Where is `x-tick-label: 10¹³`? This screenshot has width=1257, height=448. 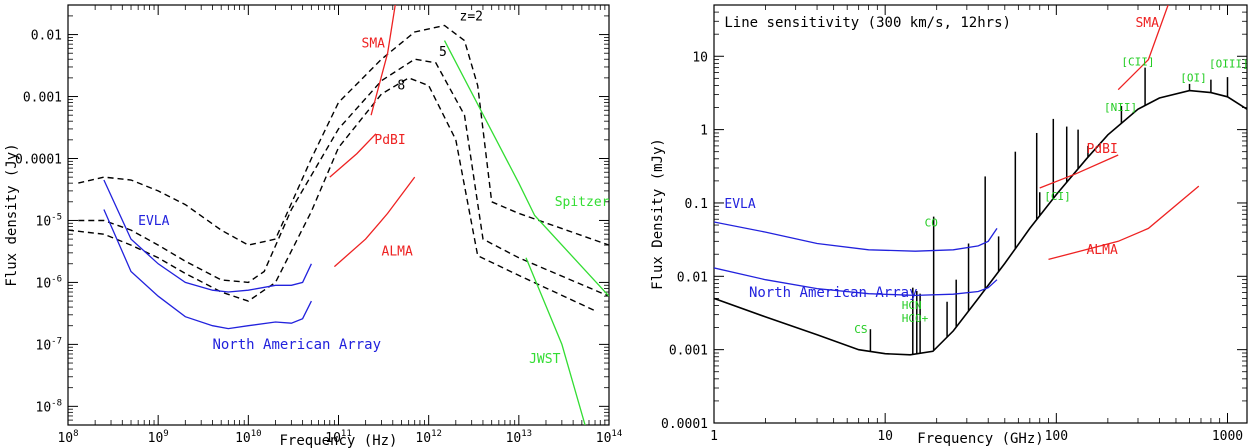 x-tick-label: 10¹³ is located at coordinates (519, 437).